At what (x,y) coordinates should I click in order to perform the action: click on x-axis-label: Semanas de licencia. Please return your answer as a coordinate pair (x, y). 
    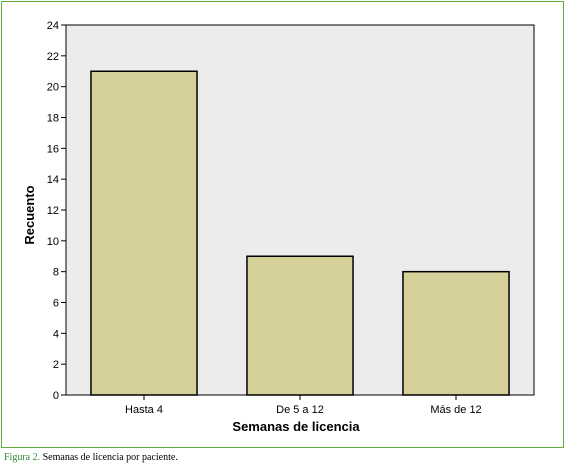
    Looking at the image, I should click on (296, 426).